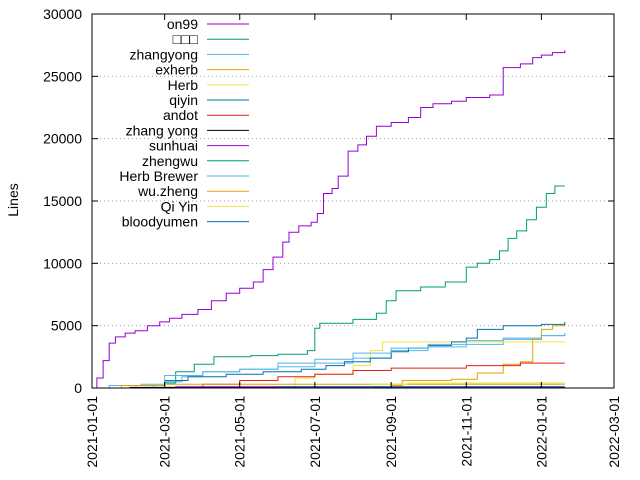 Image resolution: width=640 pixels, height=480 pixels. Describe the element at coordinates (78, 388) in the screenshot. I see `y-tick-label-0: 0` at that location.